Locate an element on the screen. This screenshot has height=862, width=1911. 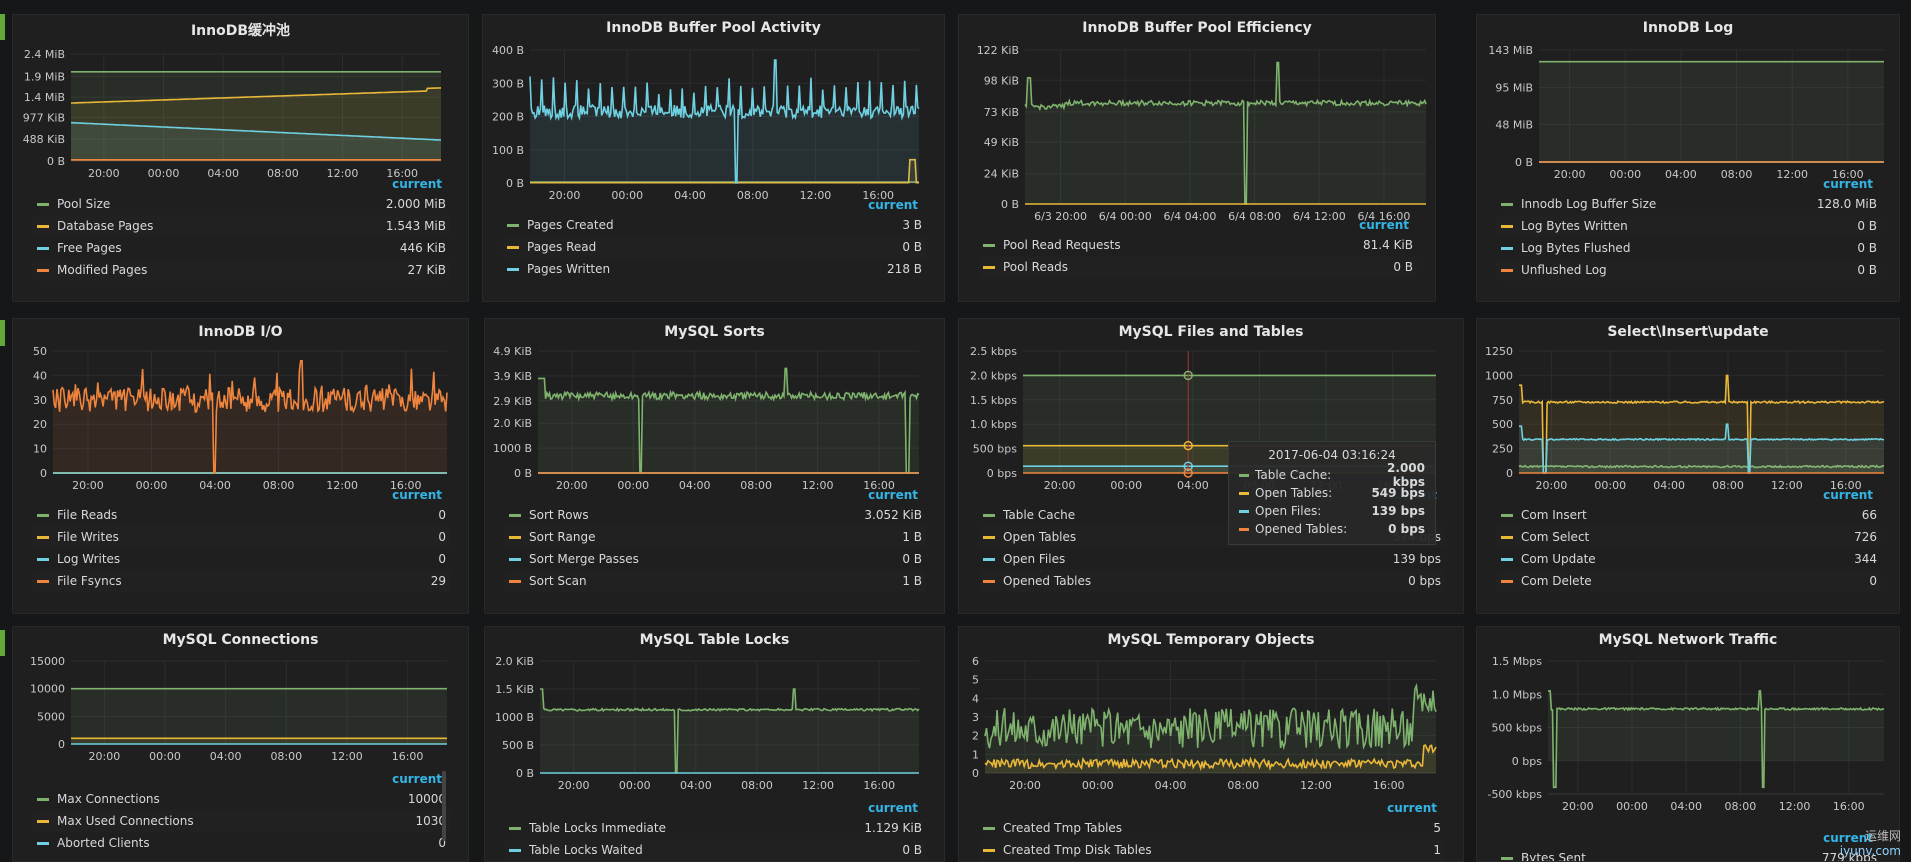
panel-title: Select\Insert\update is located at coordinates (1688, 332).